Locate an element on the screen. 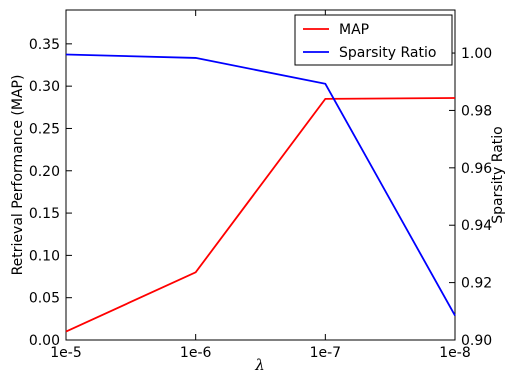 The width and height of the screenshot is (511, 375). left-tick-label: 0.20 is located at coordinates (44, 172).